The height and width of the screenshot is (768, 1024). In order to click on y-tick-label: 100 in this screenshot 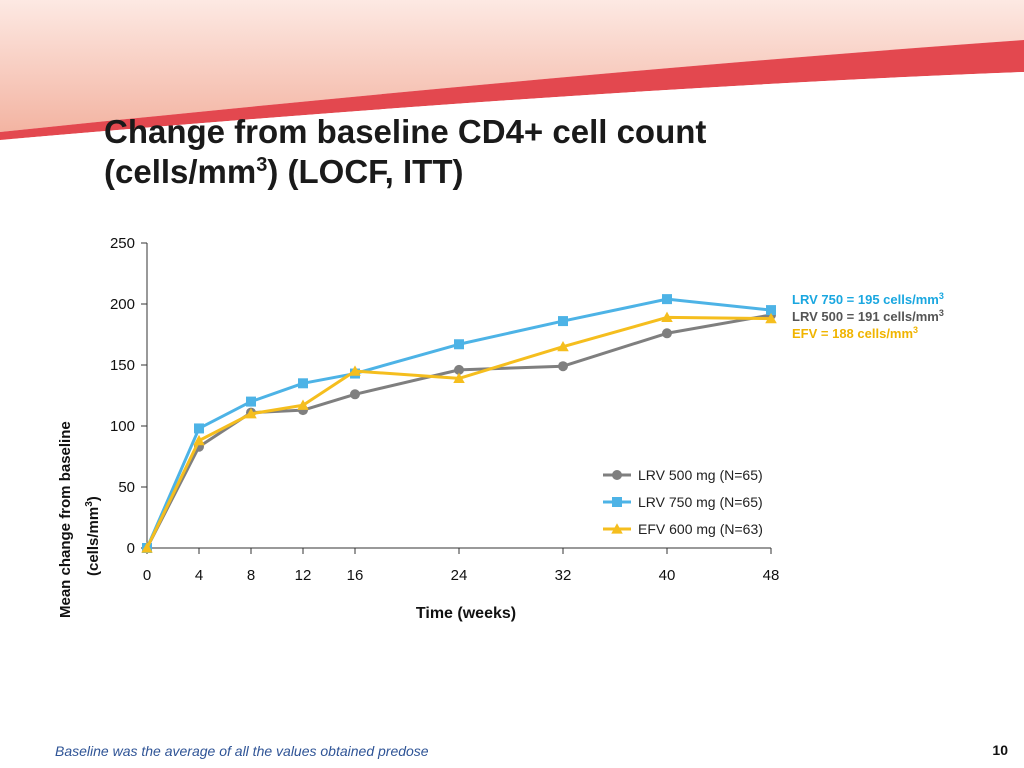, I will do `click(122, 426)`.